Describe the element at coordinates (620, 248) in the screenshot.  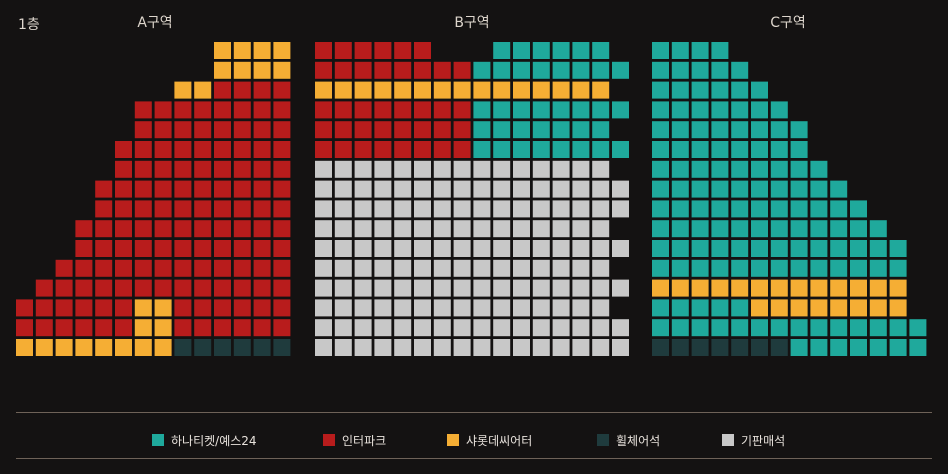
I see `seat-b-side` at that location.